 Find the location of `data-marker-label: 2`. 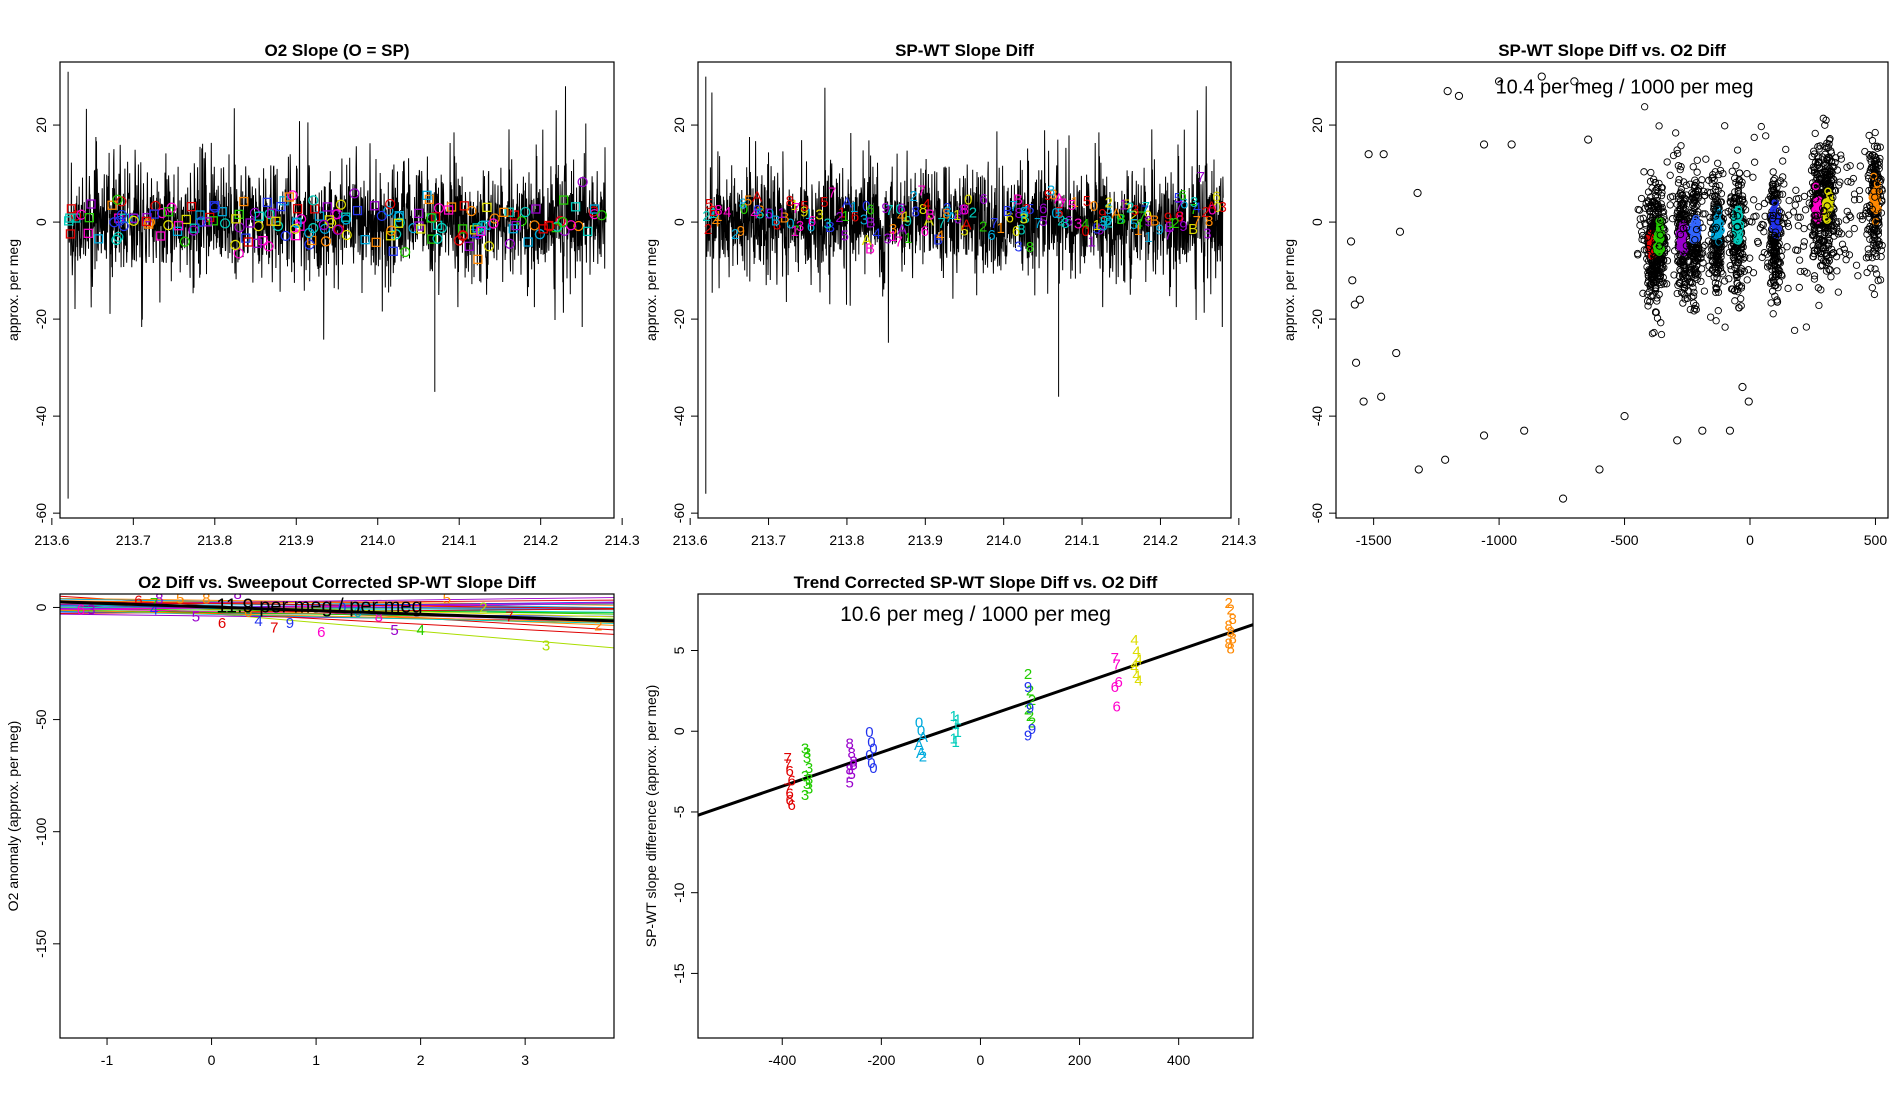

data-marker-label: 2 is located at coordinates (1175, 223).